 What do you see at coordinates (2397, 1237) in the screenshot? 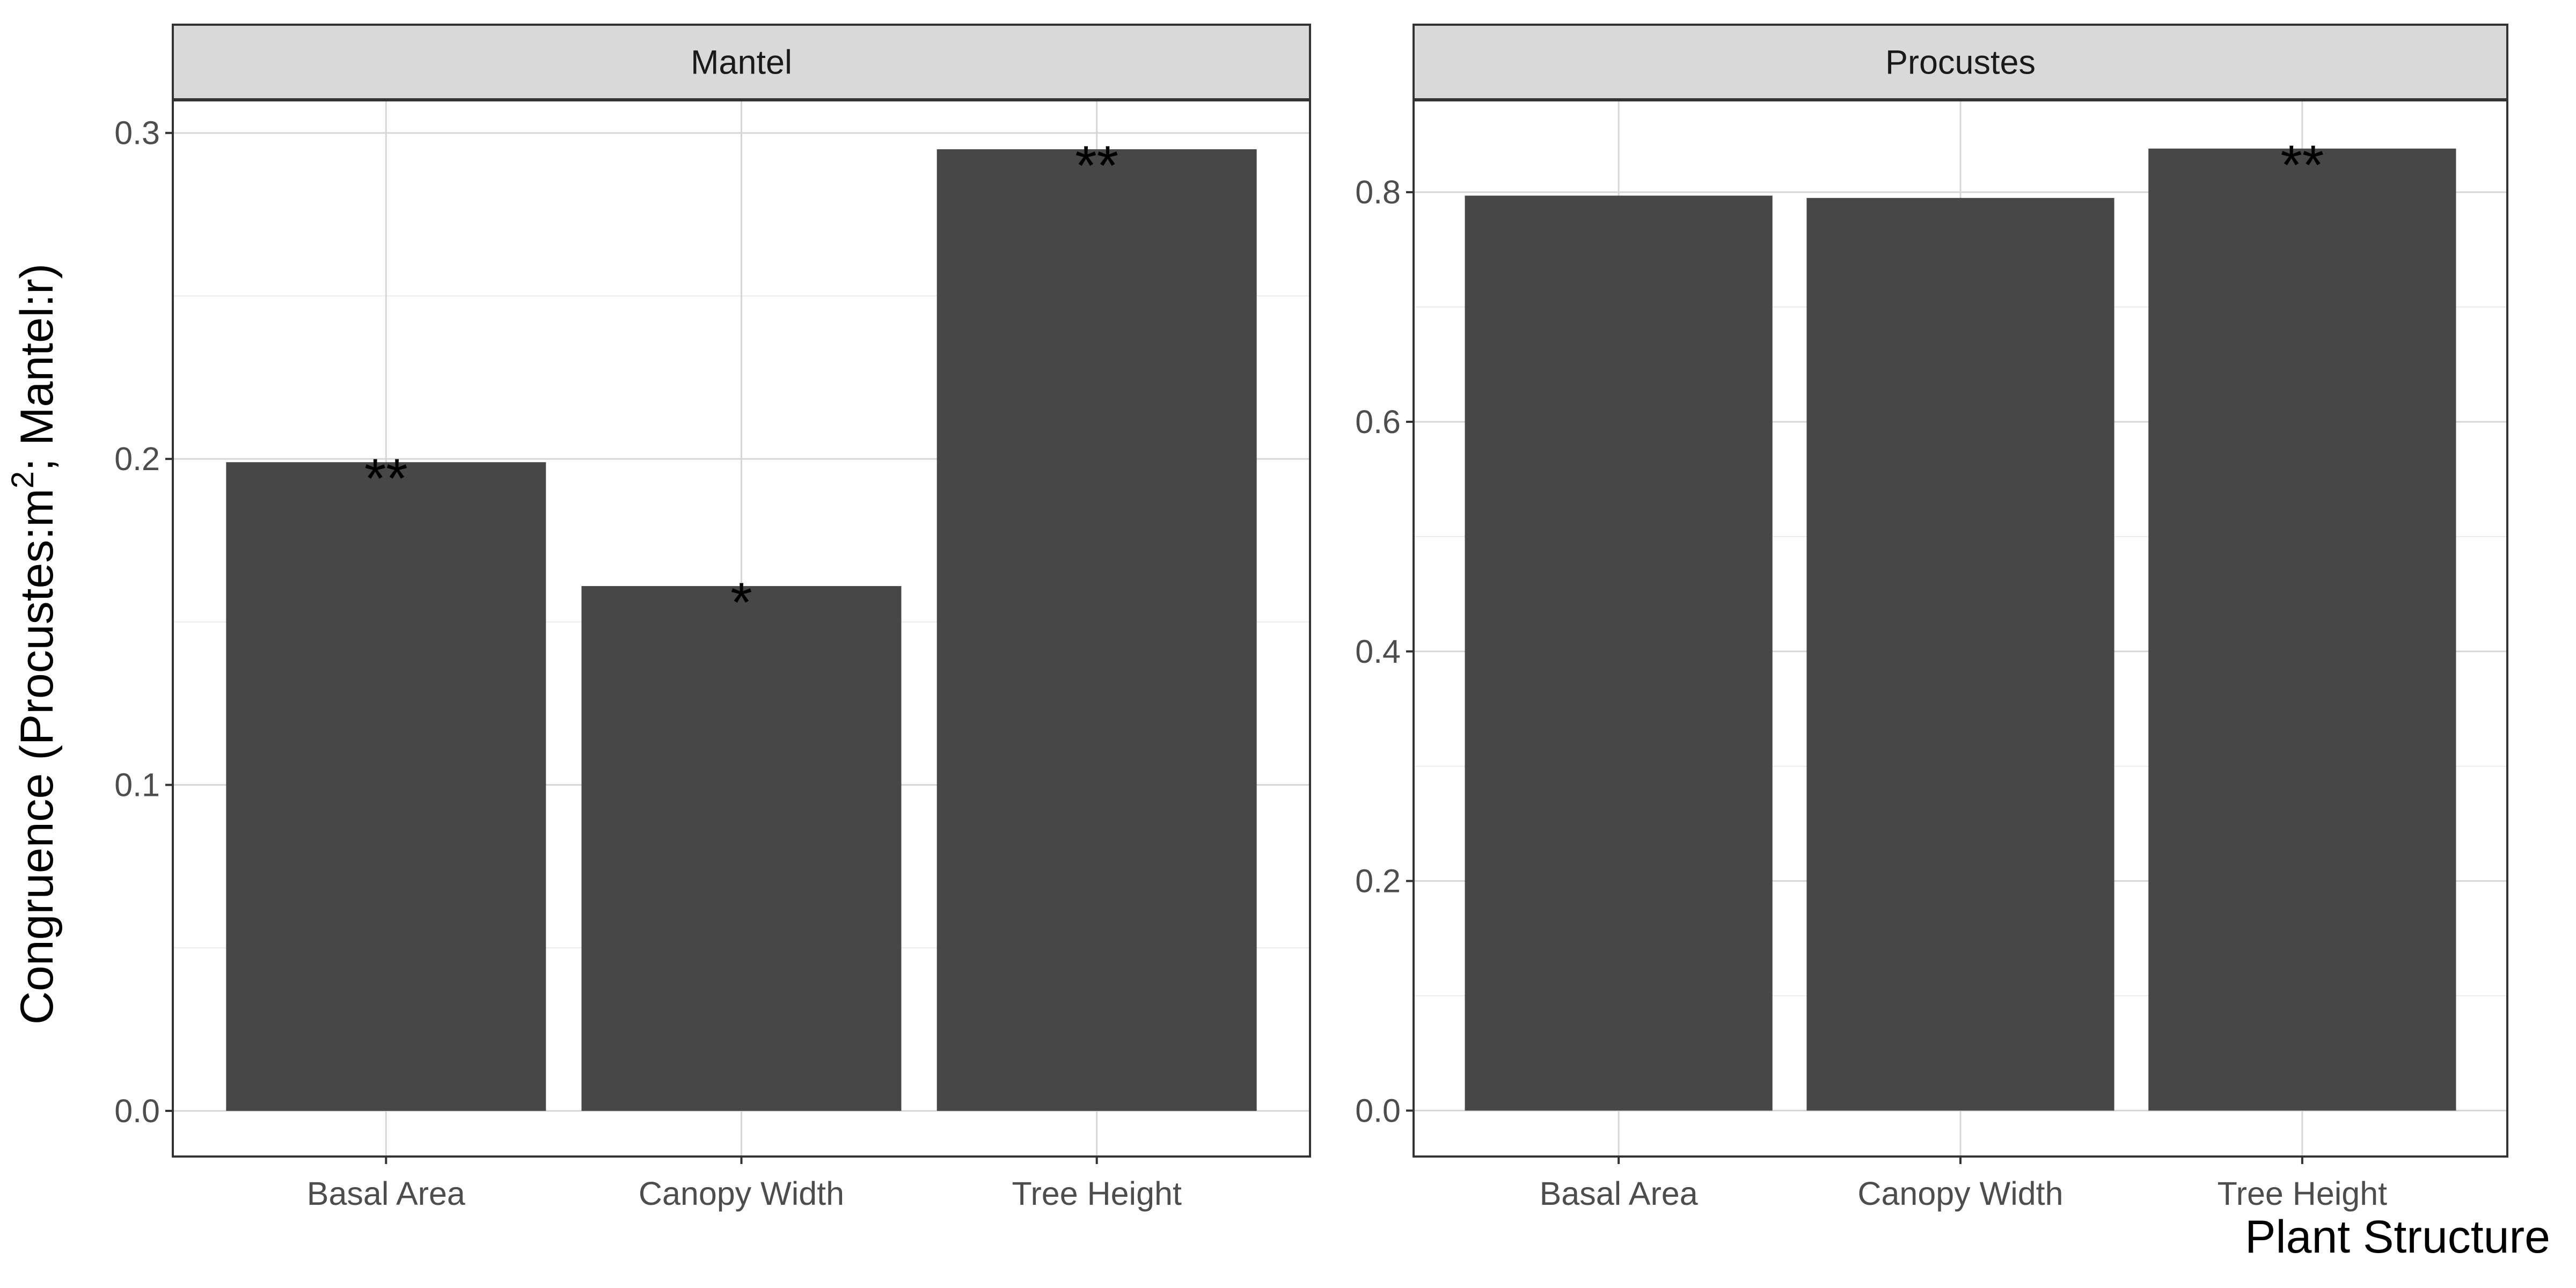
I see `x-axis-title: Plant Structure` at bounding box center [2397, 1237].